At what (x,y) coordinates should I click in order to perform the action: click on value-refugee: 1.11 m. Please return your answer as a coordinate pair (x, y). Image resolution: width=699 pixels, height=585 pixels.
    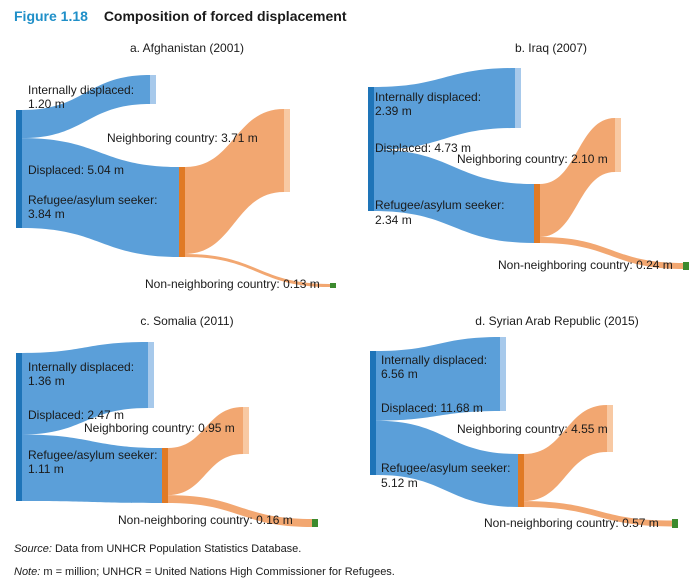
    Looking at the image, I should click on (46, 469).